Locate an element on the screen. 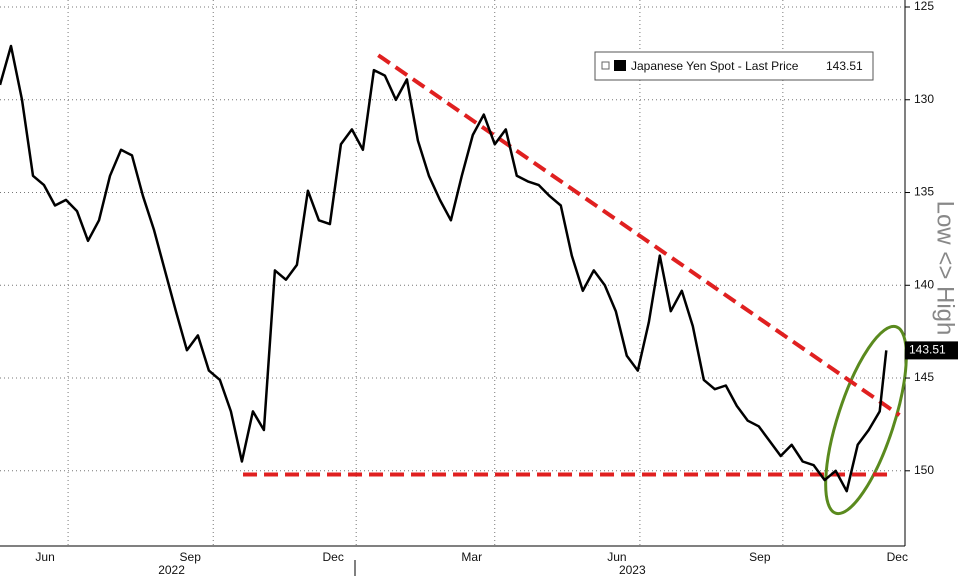  legend-expand is located at coordinates (605, 65).